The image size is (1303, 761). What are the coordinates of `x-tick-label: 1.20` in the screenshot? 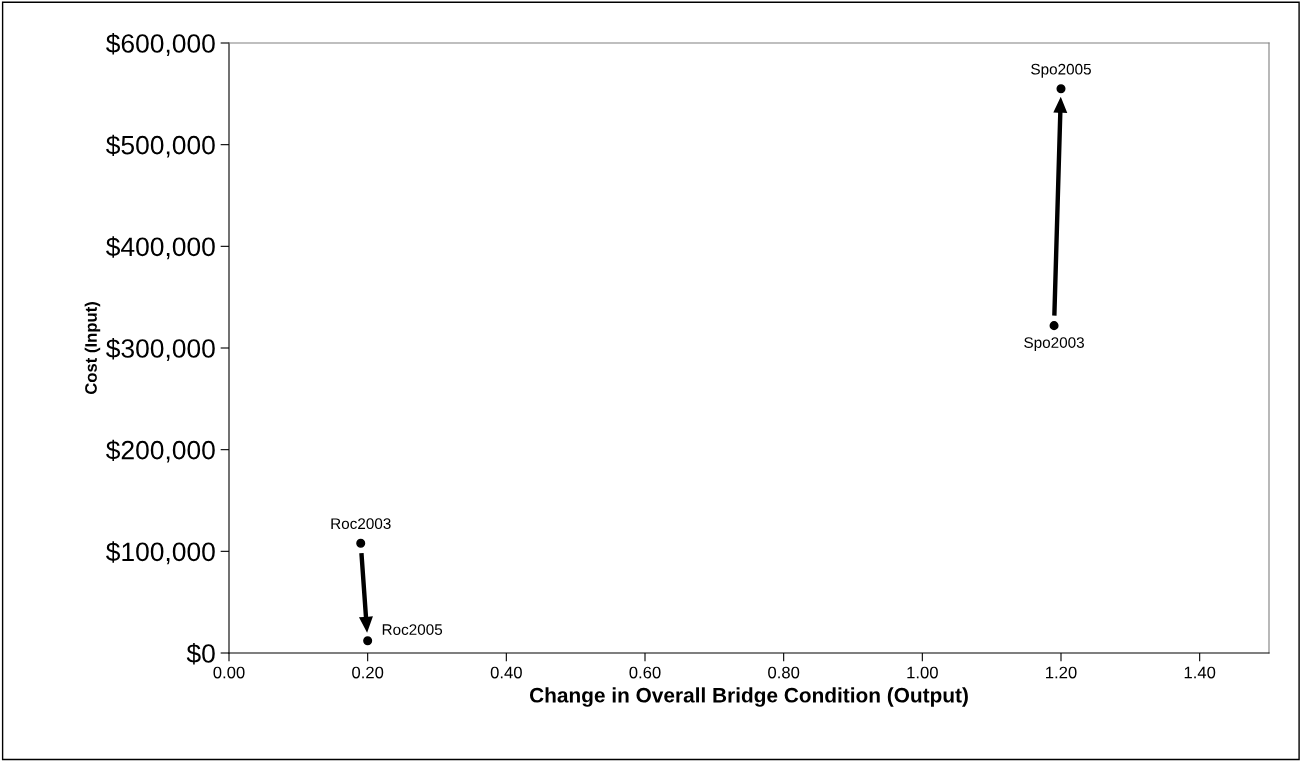 It's located at (1061, 672).